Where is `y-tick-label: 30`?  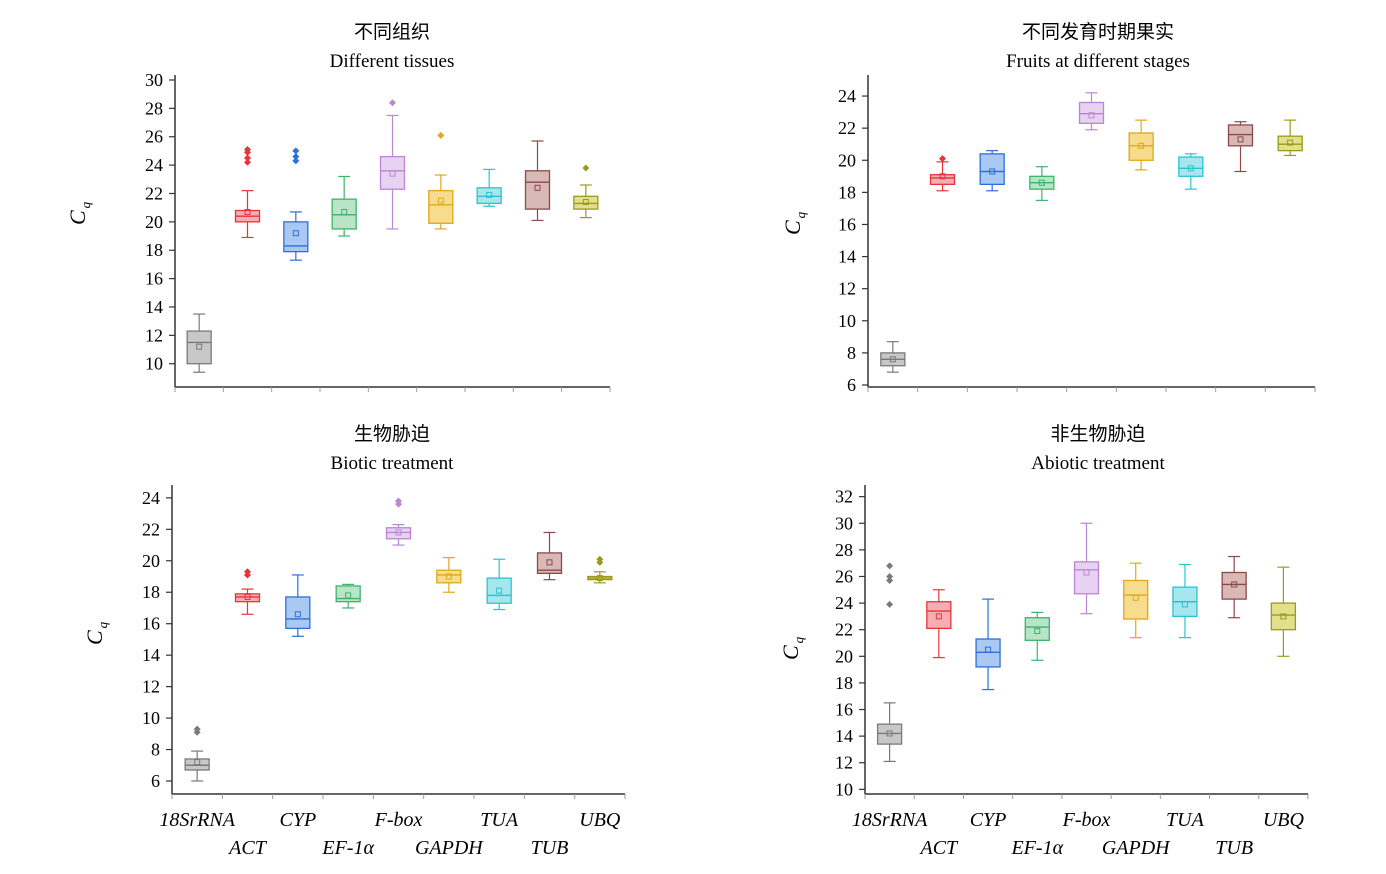 y-tick-label: 30 is located at coordinates (844, 523).